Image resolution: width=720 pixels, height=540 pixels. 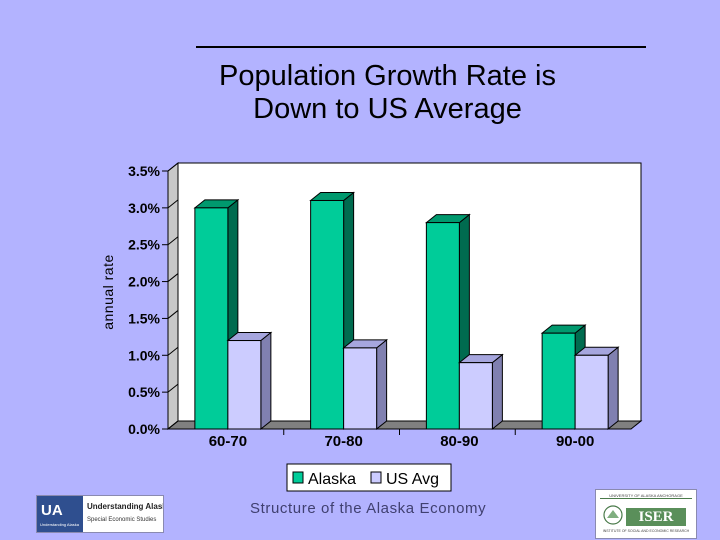 What do you see at coordinates (368, 508) in the screenshot?
I see `footer-text: Structure of the Alaska Economy` at bounding box center [368, 508].